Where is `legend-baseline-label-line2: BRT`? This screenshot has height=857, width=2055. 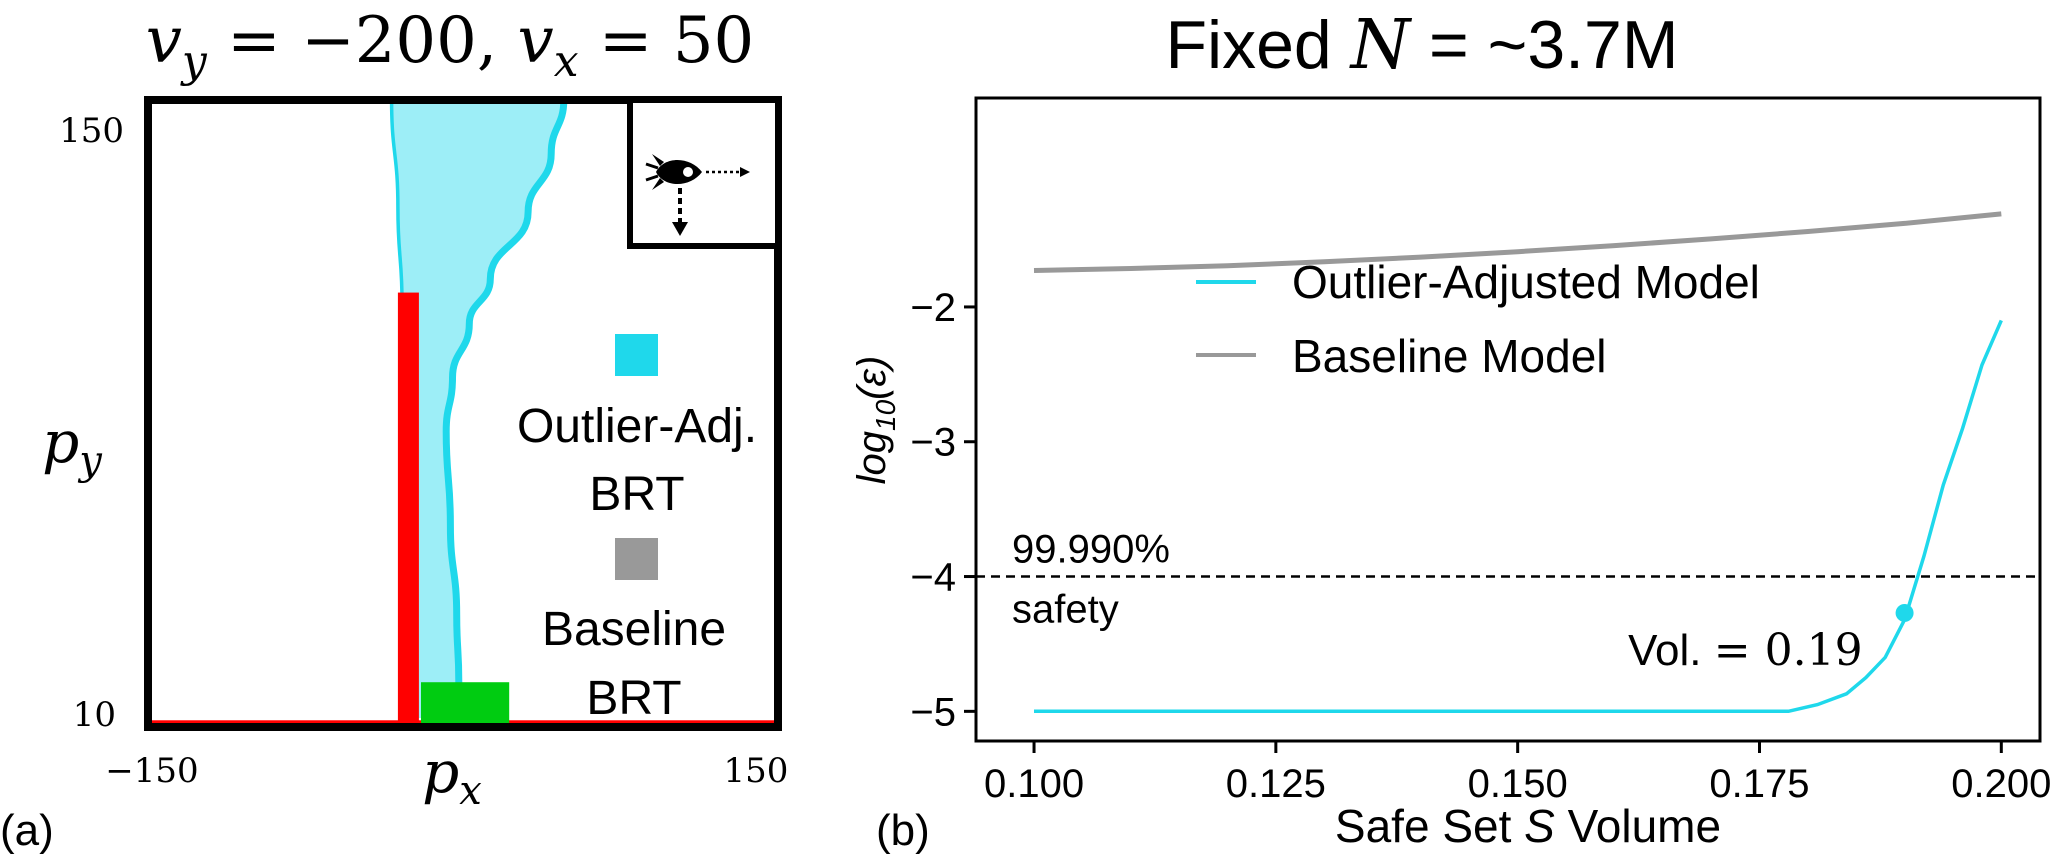 legend-baseline-label-line2: BRT is located at coordinates (633, 698).